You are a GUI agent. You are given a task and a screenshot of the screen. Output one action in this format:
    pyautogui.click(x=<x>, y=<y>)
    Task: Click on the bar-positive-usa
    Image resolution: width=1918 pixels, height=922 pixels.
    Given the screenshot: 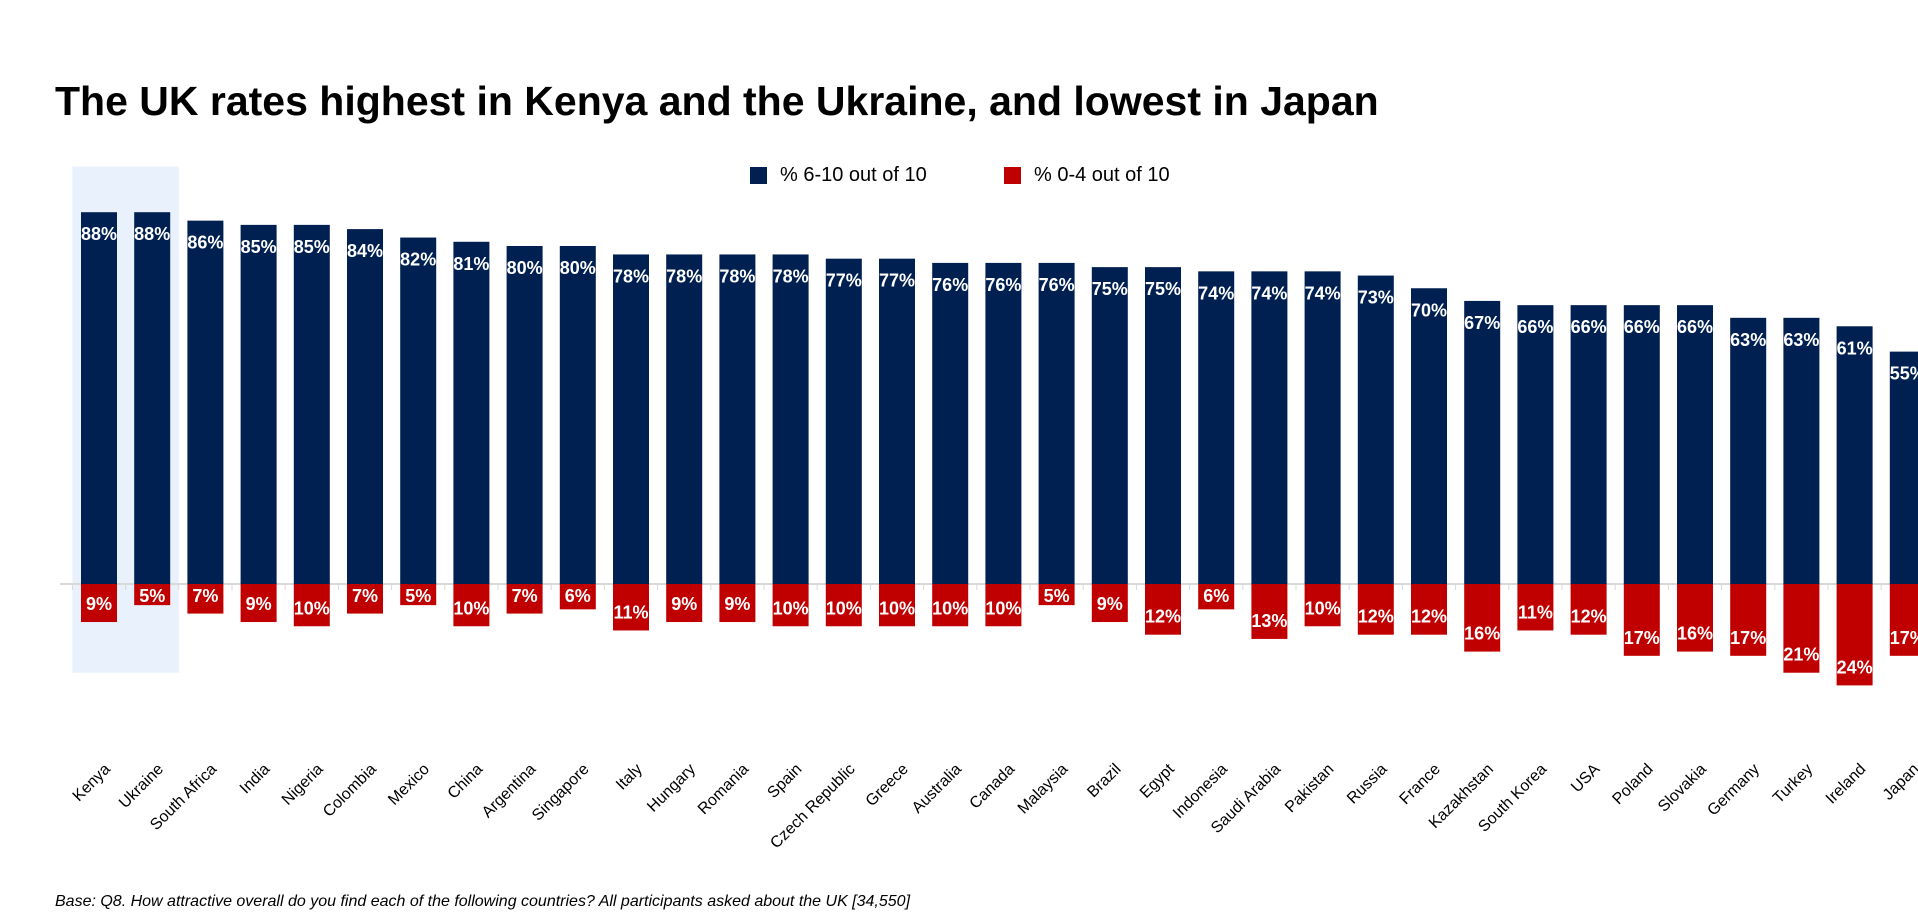 What is the action you would take?
    pyautogui.click(x=1588, y=444)
    